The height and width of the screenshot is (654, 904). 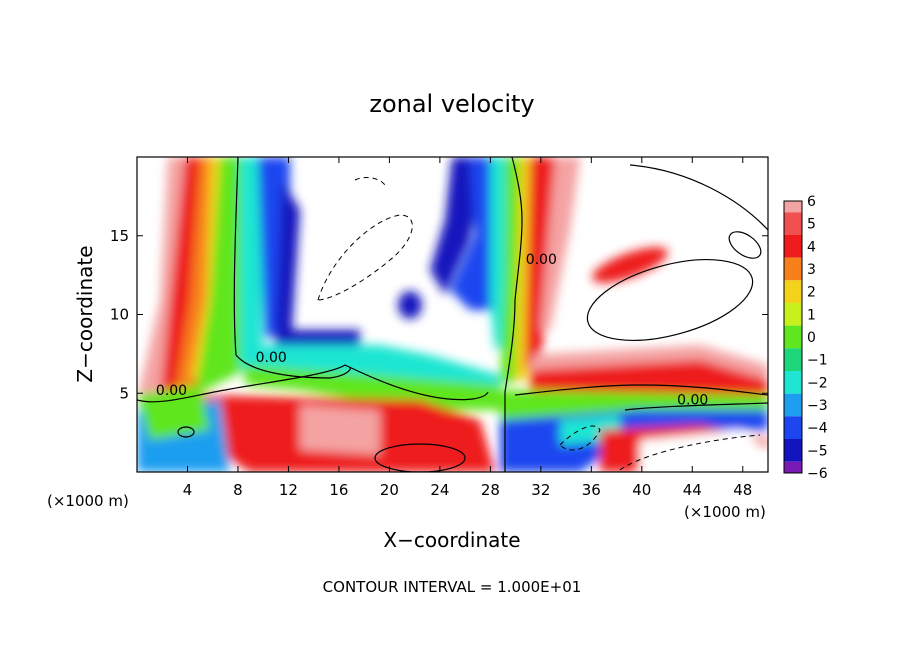 What do you see at coordinates (649, 380) in the screenshot?
I see `field-region-right-red` at bounding box center [649, 380].